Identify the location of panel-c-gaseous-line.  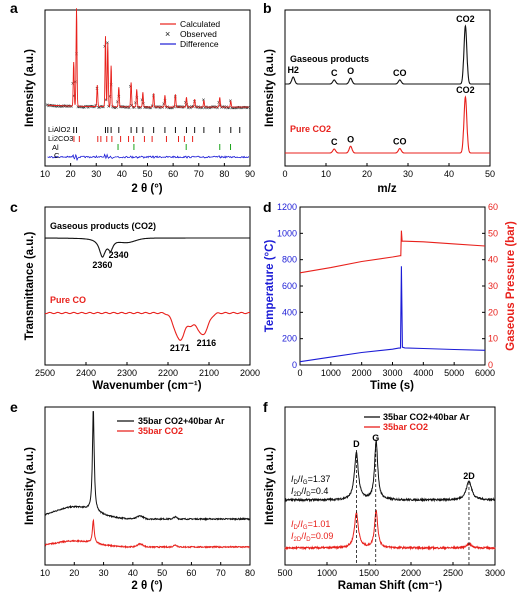
(147, 247).